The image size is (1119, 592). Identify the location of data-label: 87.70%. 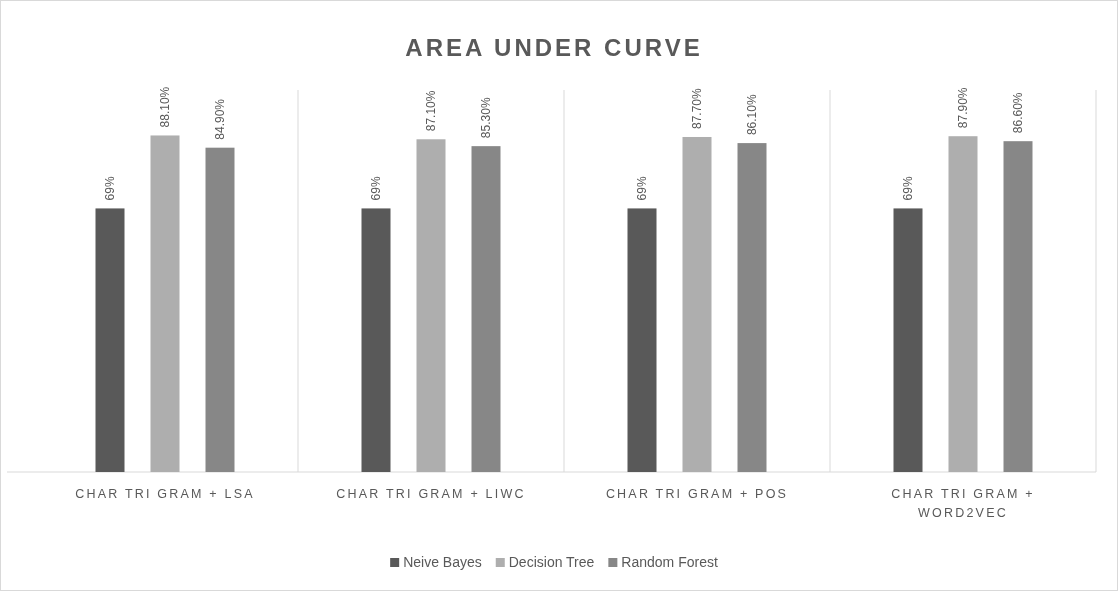
(697, 108).